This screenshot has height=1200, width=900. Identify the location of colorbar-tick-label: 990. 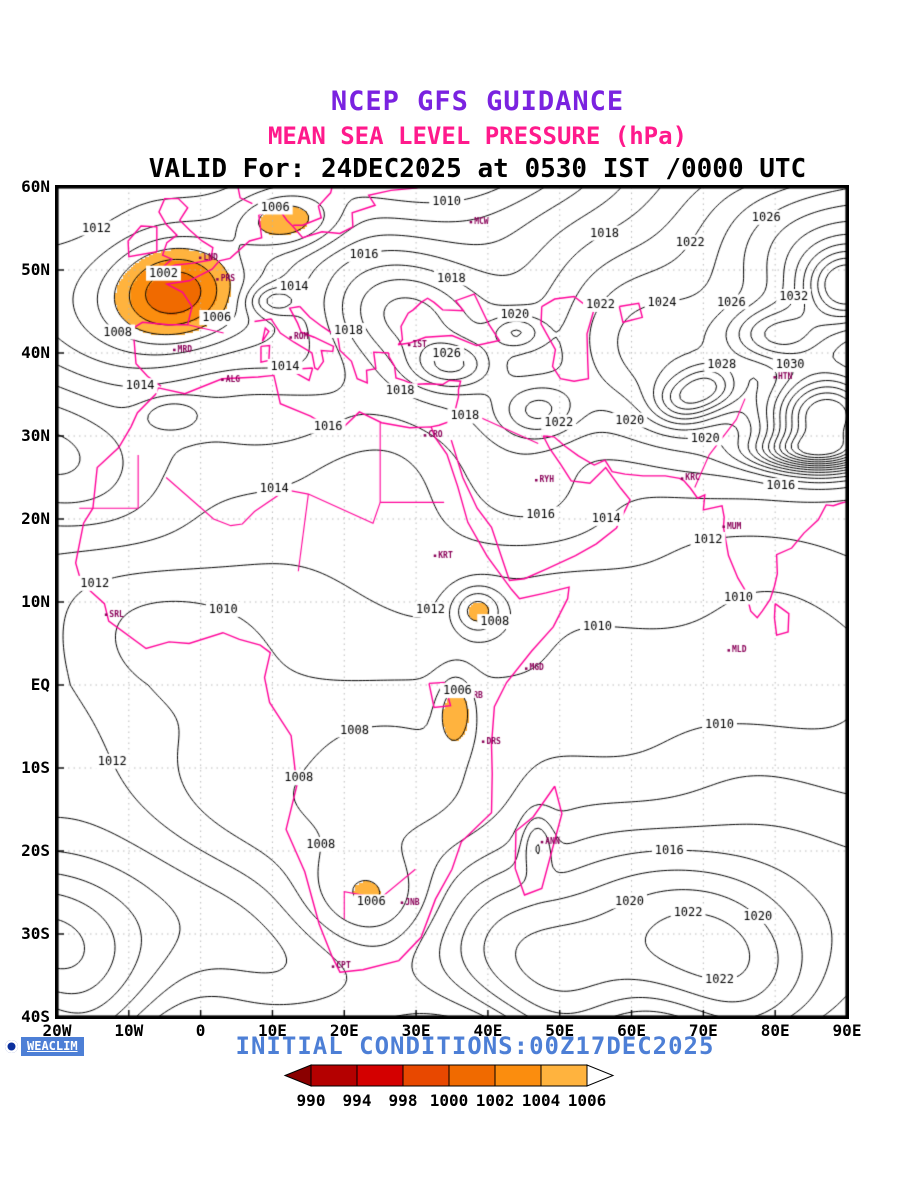
(311, 1100).